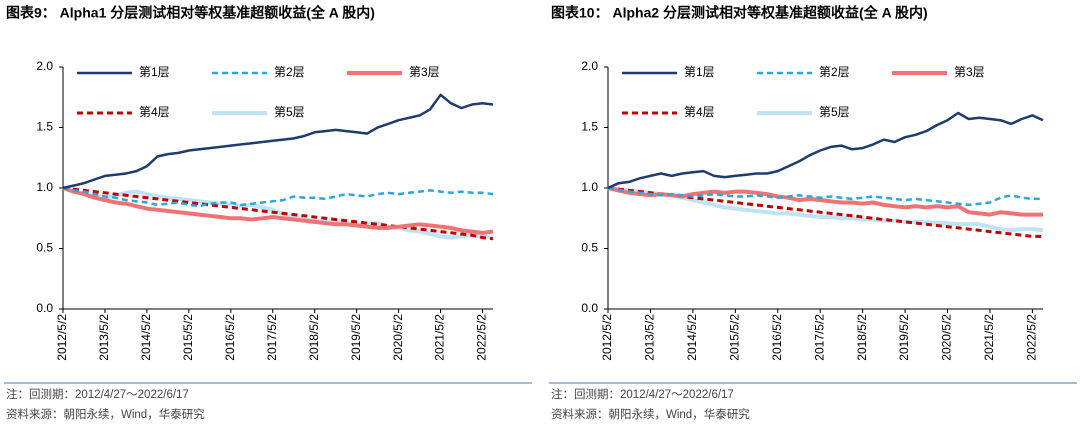  What do you see at coordinates (739, 13) in the screenshot?
I see `chart-title: 图表10： Alpha2 分层测试相对等权基准超额收益(全 A 股内)` at bounding box center [739, 13].